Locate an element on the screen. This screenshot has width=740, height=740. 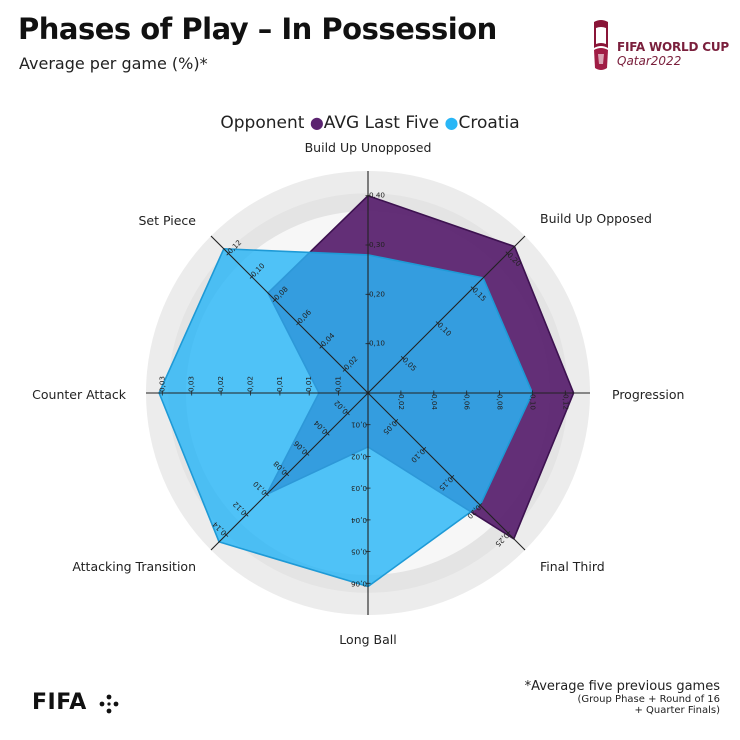
axis-label-build-up-unopposed: Build Up Unopposed is located at coordinates (368, 147).